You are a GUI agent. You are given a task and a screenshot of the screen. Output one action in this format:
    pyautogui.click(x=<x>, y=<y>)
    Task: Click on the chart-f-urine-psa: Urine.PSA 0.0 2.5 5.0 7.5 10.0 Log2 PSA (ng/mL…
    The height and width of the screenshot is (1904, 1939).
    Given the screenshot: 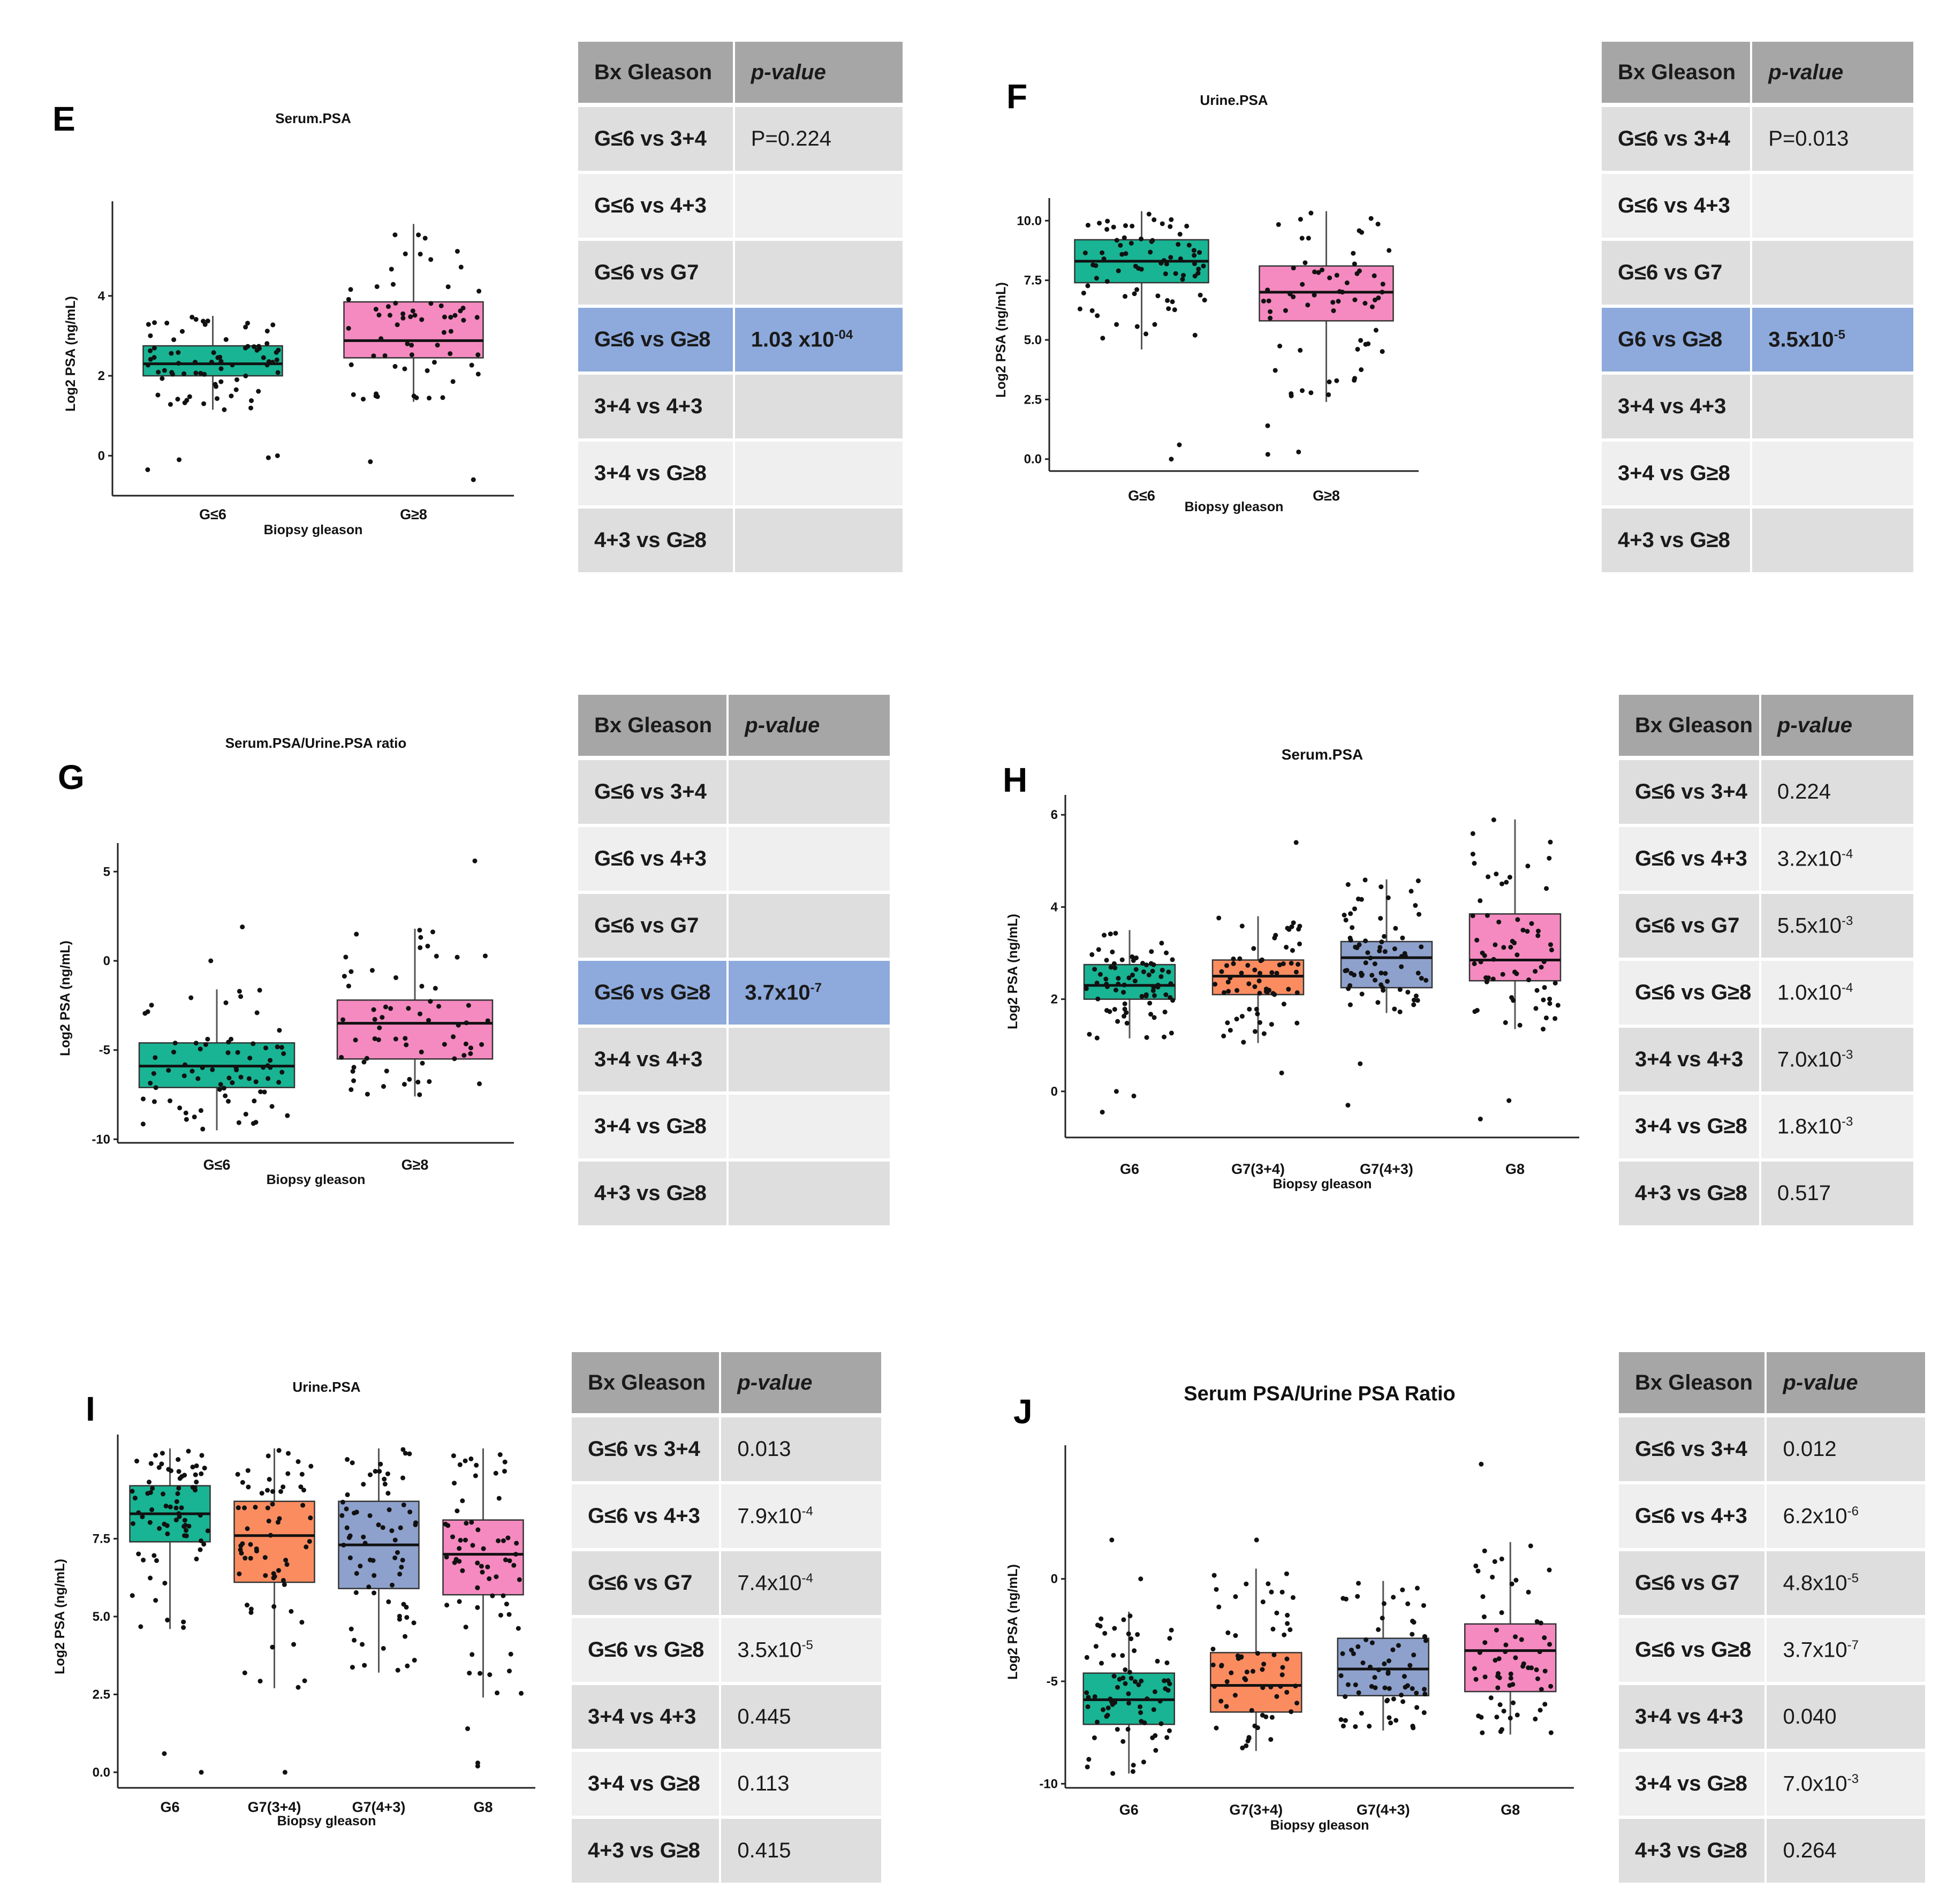 What is the action you would take?
    pyautogui.click(x=1207, y=303)
    